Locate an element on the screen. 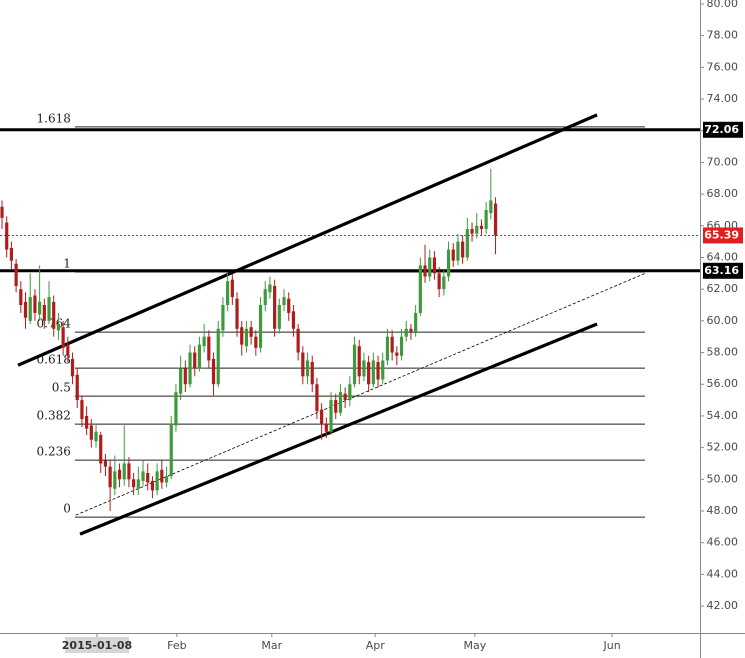 Image resolution: width=745 pixels, height=658 pixels. price-label: 65.39 is located at coordinates (721, 234).